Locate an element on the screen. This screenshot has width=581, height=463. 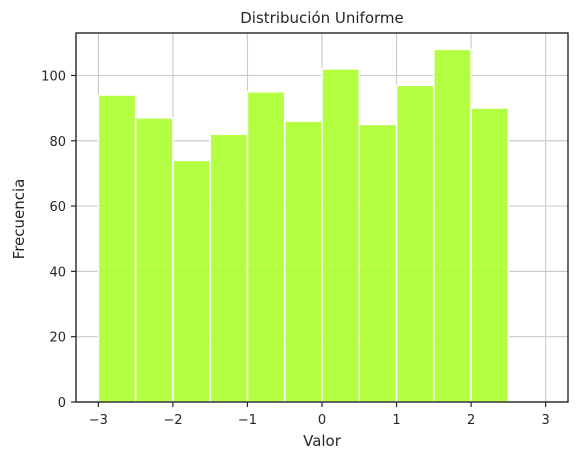
x-axis-label: Valor is located at coordinates (322, 441).